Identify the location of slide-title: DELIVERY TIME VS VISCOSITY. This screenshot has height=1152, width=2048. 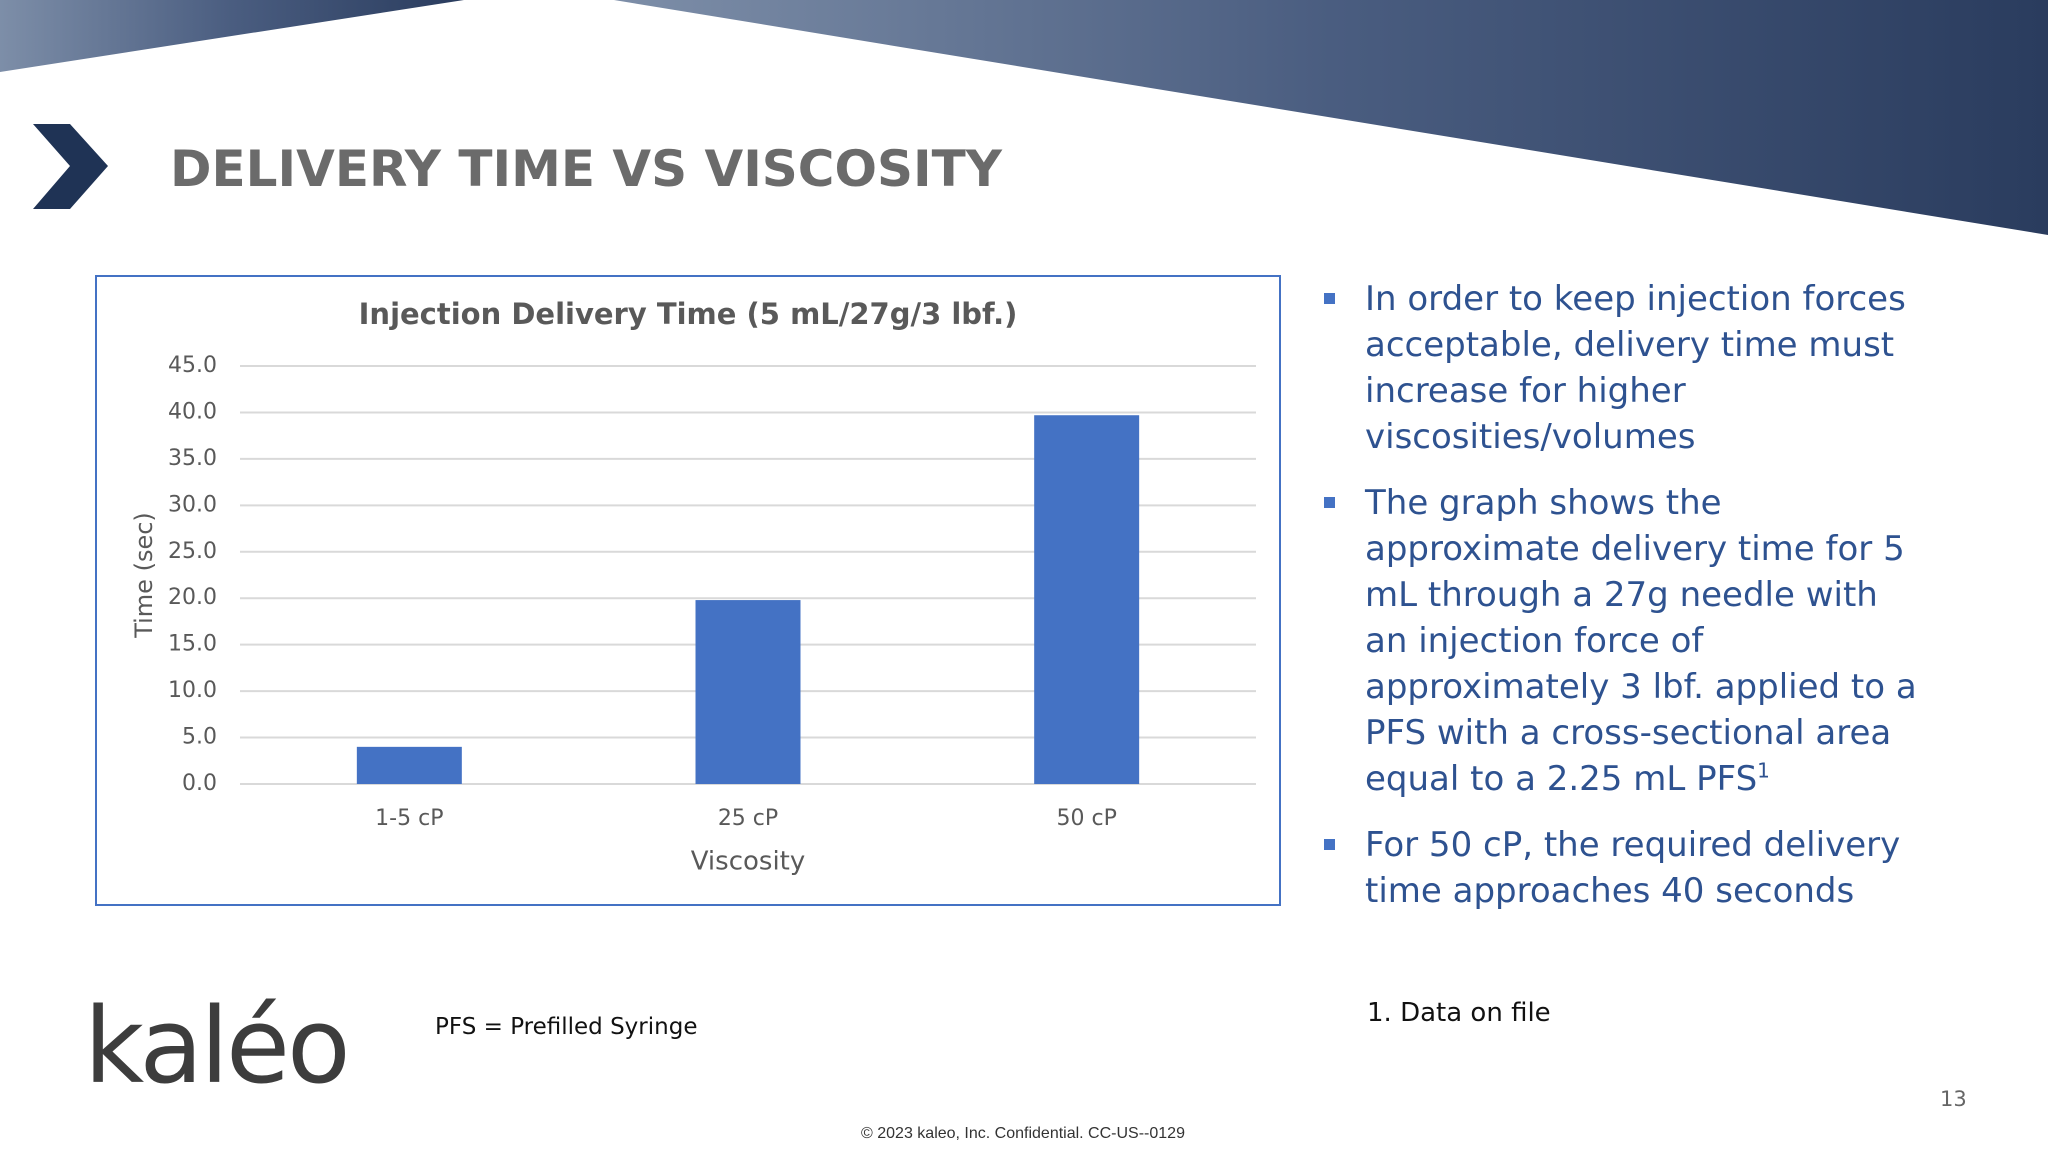
(586, 169).